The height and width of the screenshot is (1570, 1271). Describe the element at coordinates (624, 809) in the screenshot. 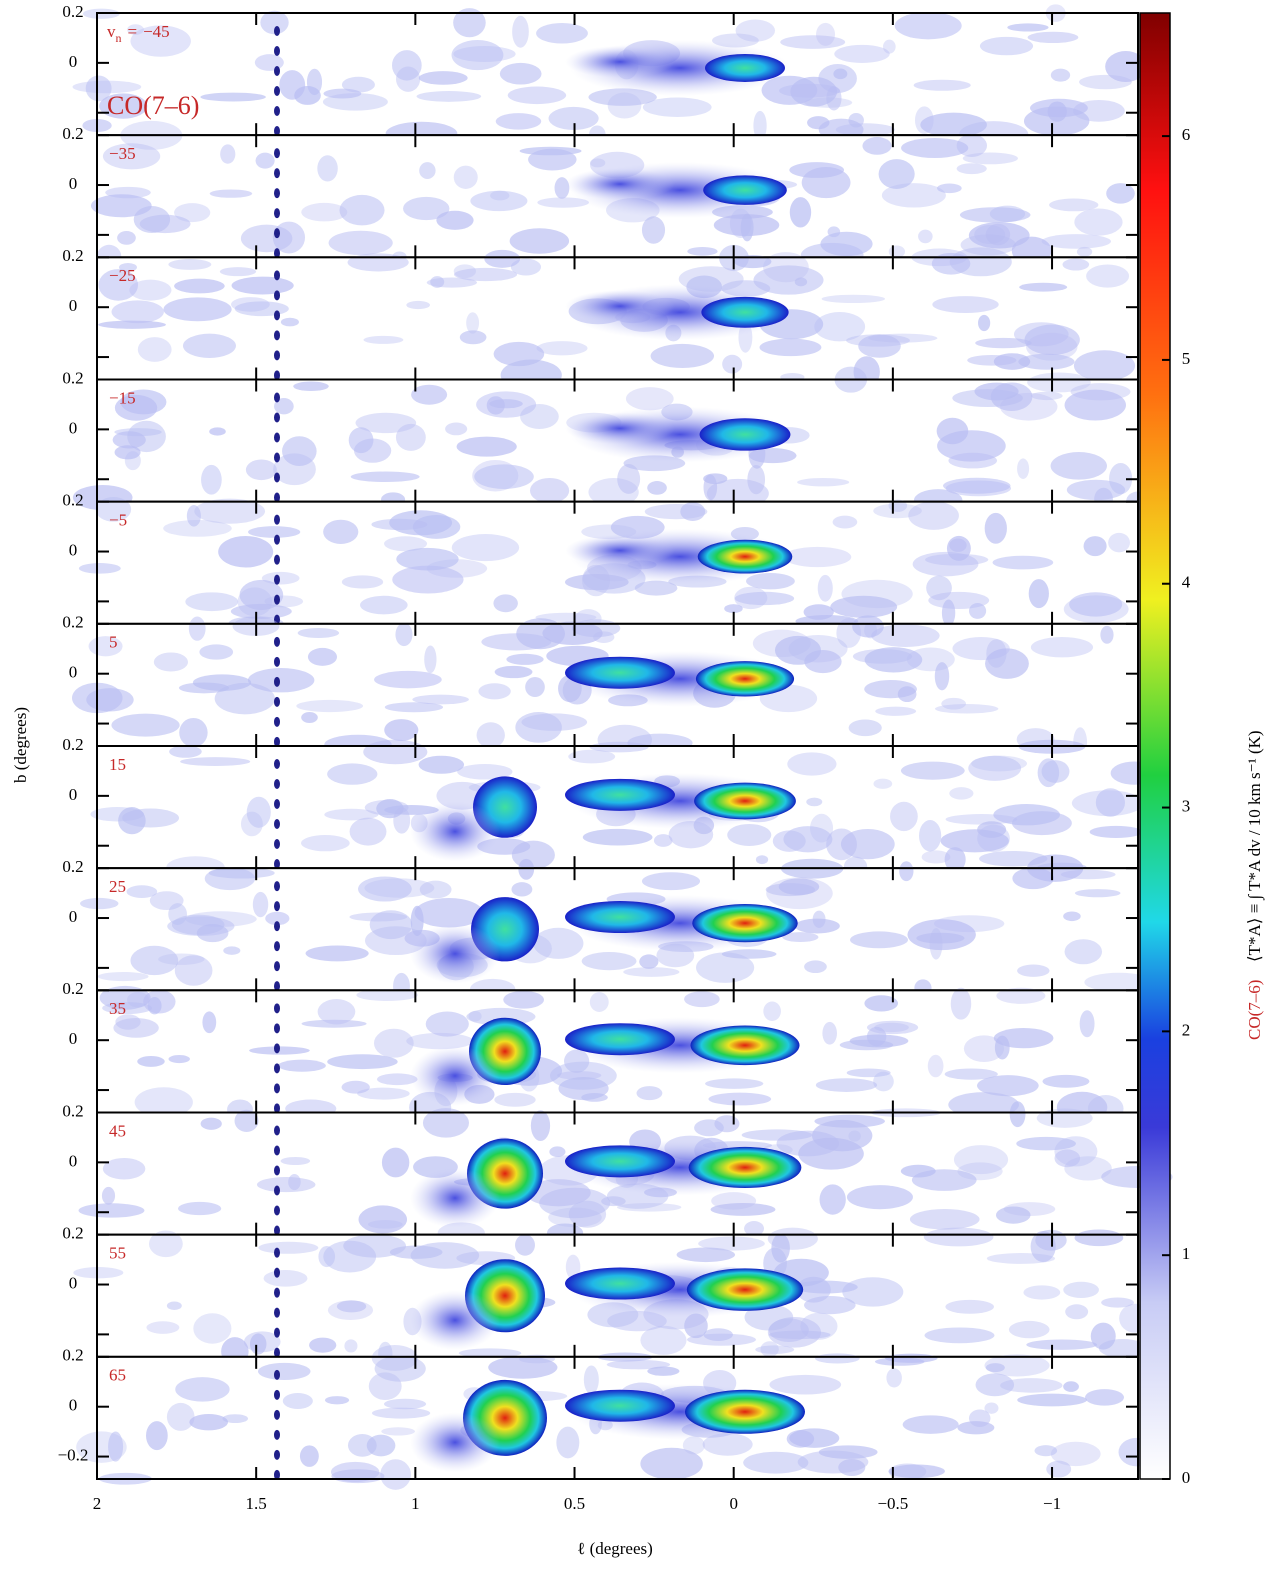

I see `channel-map: 15` at that location.